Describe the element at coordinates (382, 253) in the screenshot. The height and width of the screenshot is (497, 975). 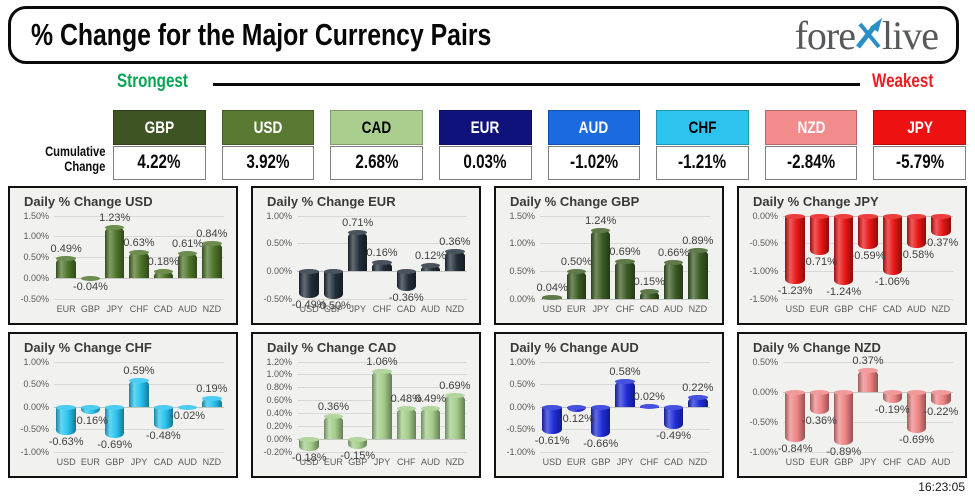
I see `bar-label: 0.16%` at that location.